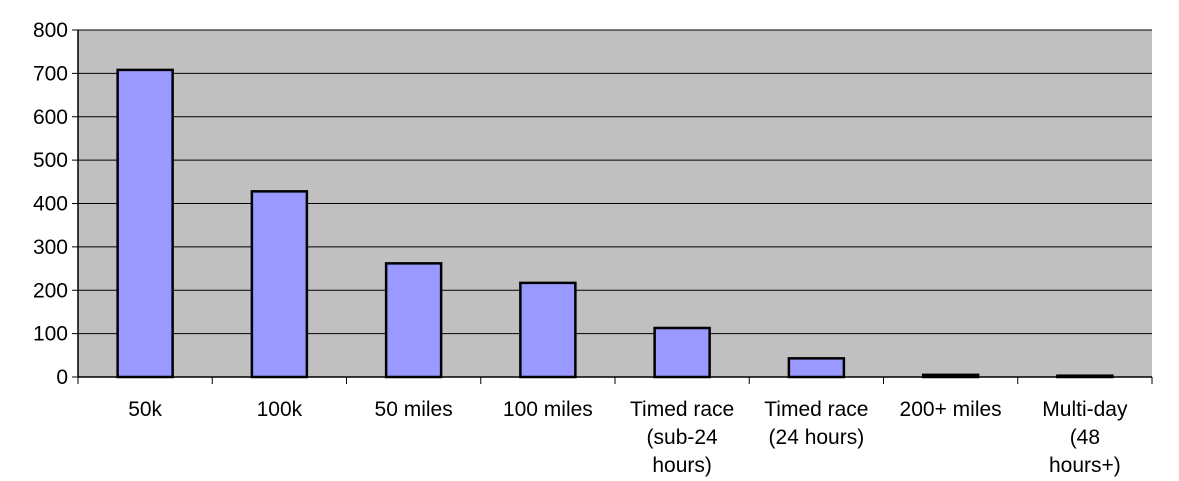 This screenshot has height=481, width=1179. I want to click on y-tick-label: 0, so click(62, 377).